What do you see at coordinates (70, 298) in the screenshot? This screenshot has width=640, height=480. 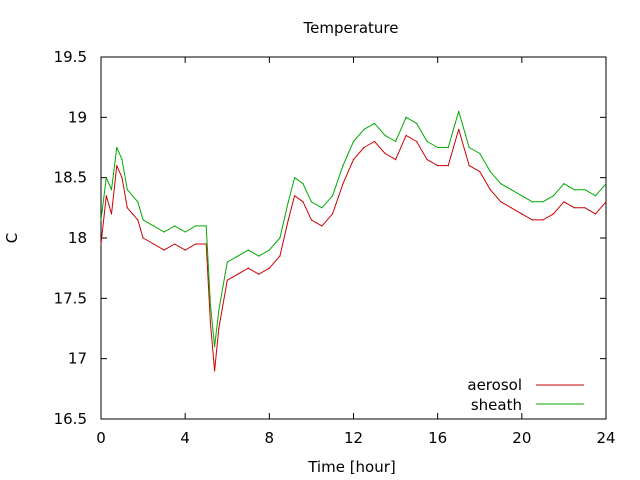 I see `y-tick-label: 17.5` at bounding box center [70, 298].